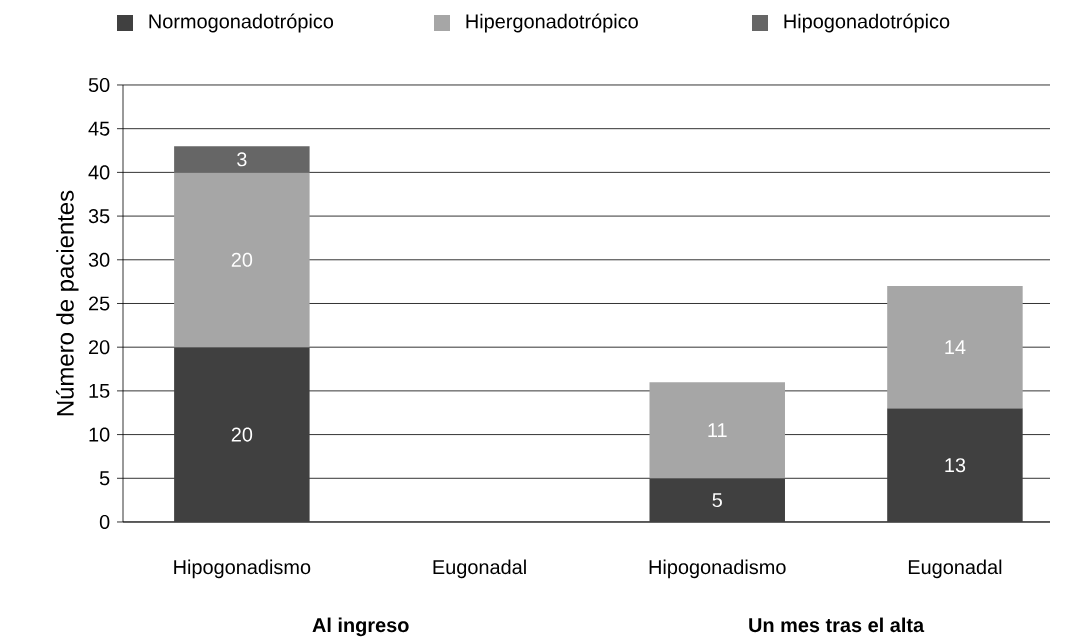 Image resolution: width=1071 pixels, height=644 pixels. What do you see at coordinates (104, 522) in the screenshot?
I see `y-tick-label: 0` at bounding box center [104, 522].